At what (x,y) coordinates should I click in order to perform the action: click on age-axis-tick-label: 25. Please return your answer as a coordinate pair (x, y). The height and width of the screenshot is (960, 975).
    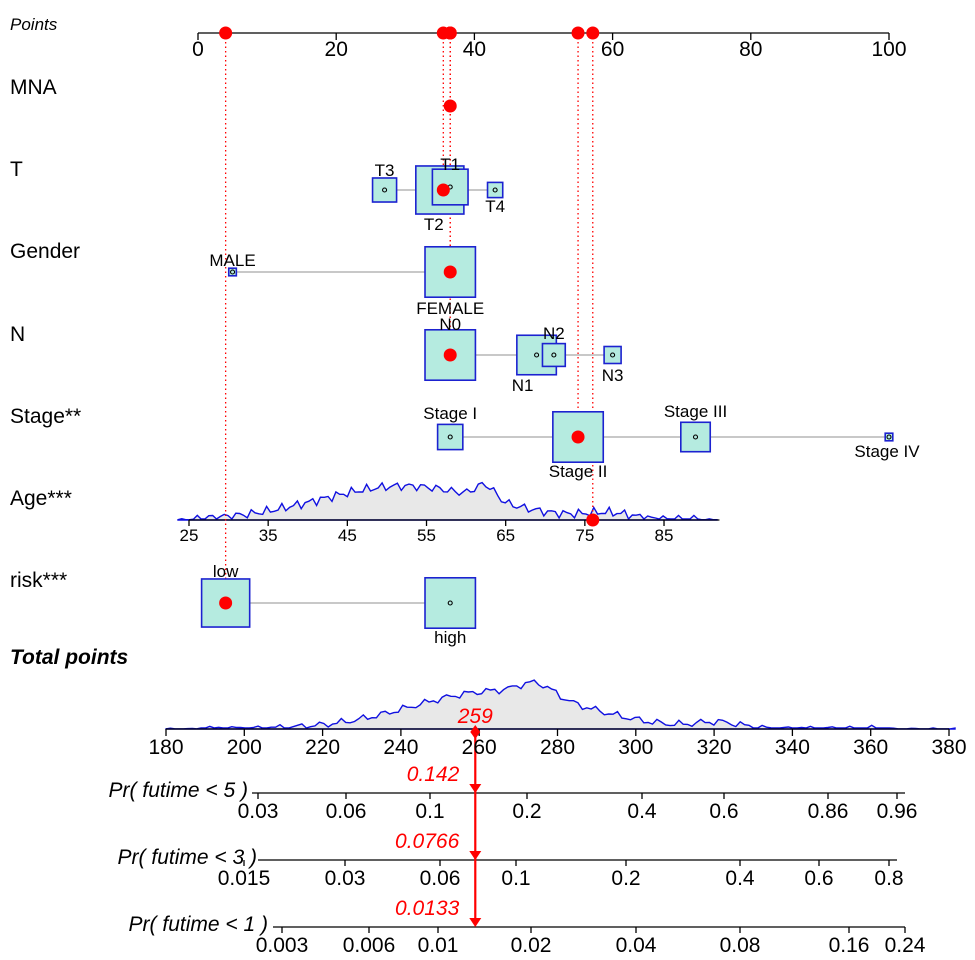
    Looking at the image, I should click on (189, 535).